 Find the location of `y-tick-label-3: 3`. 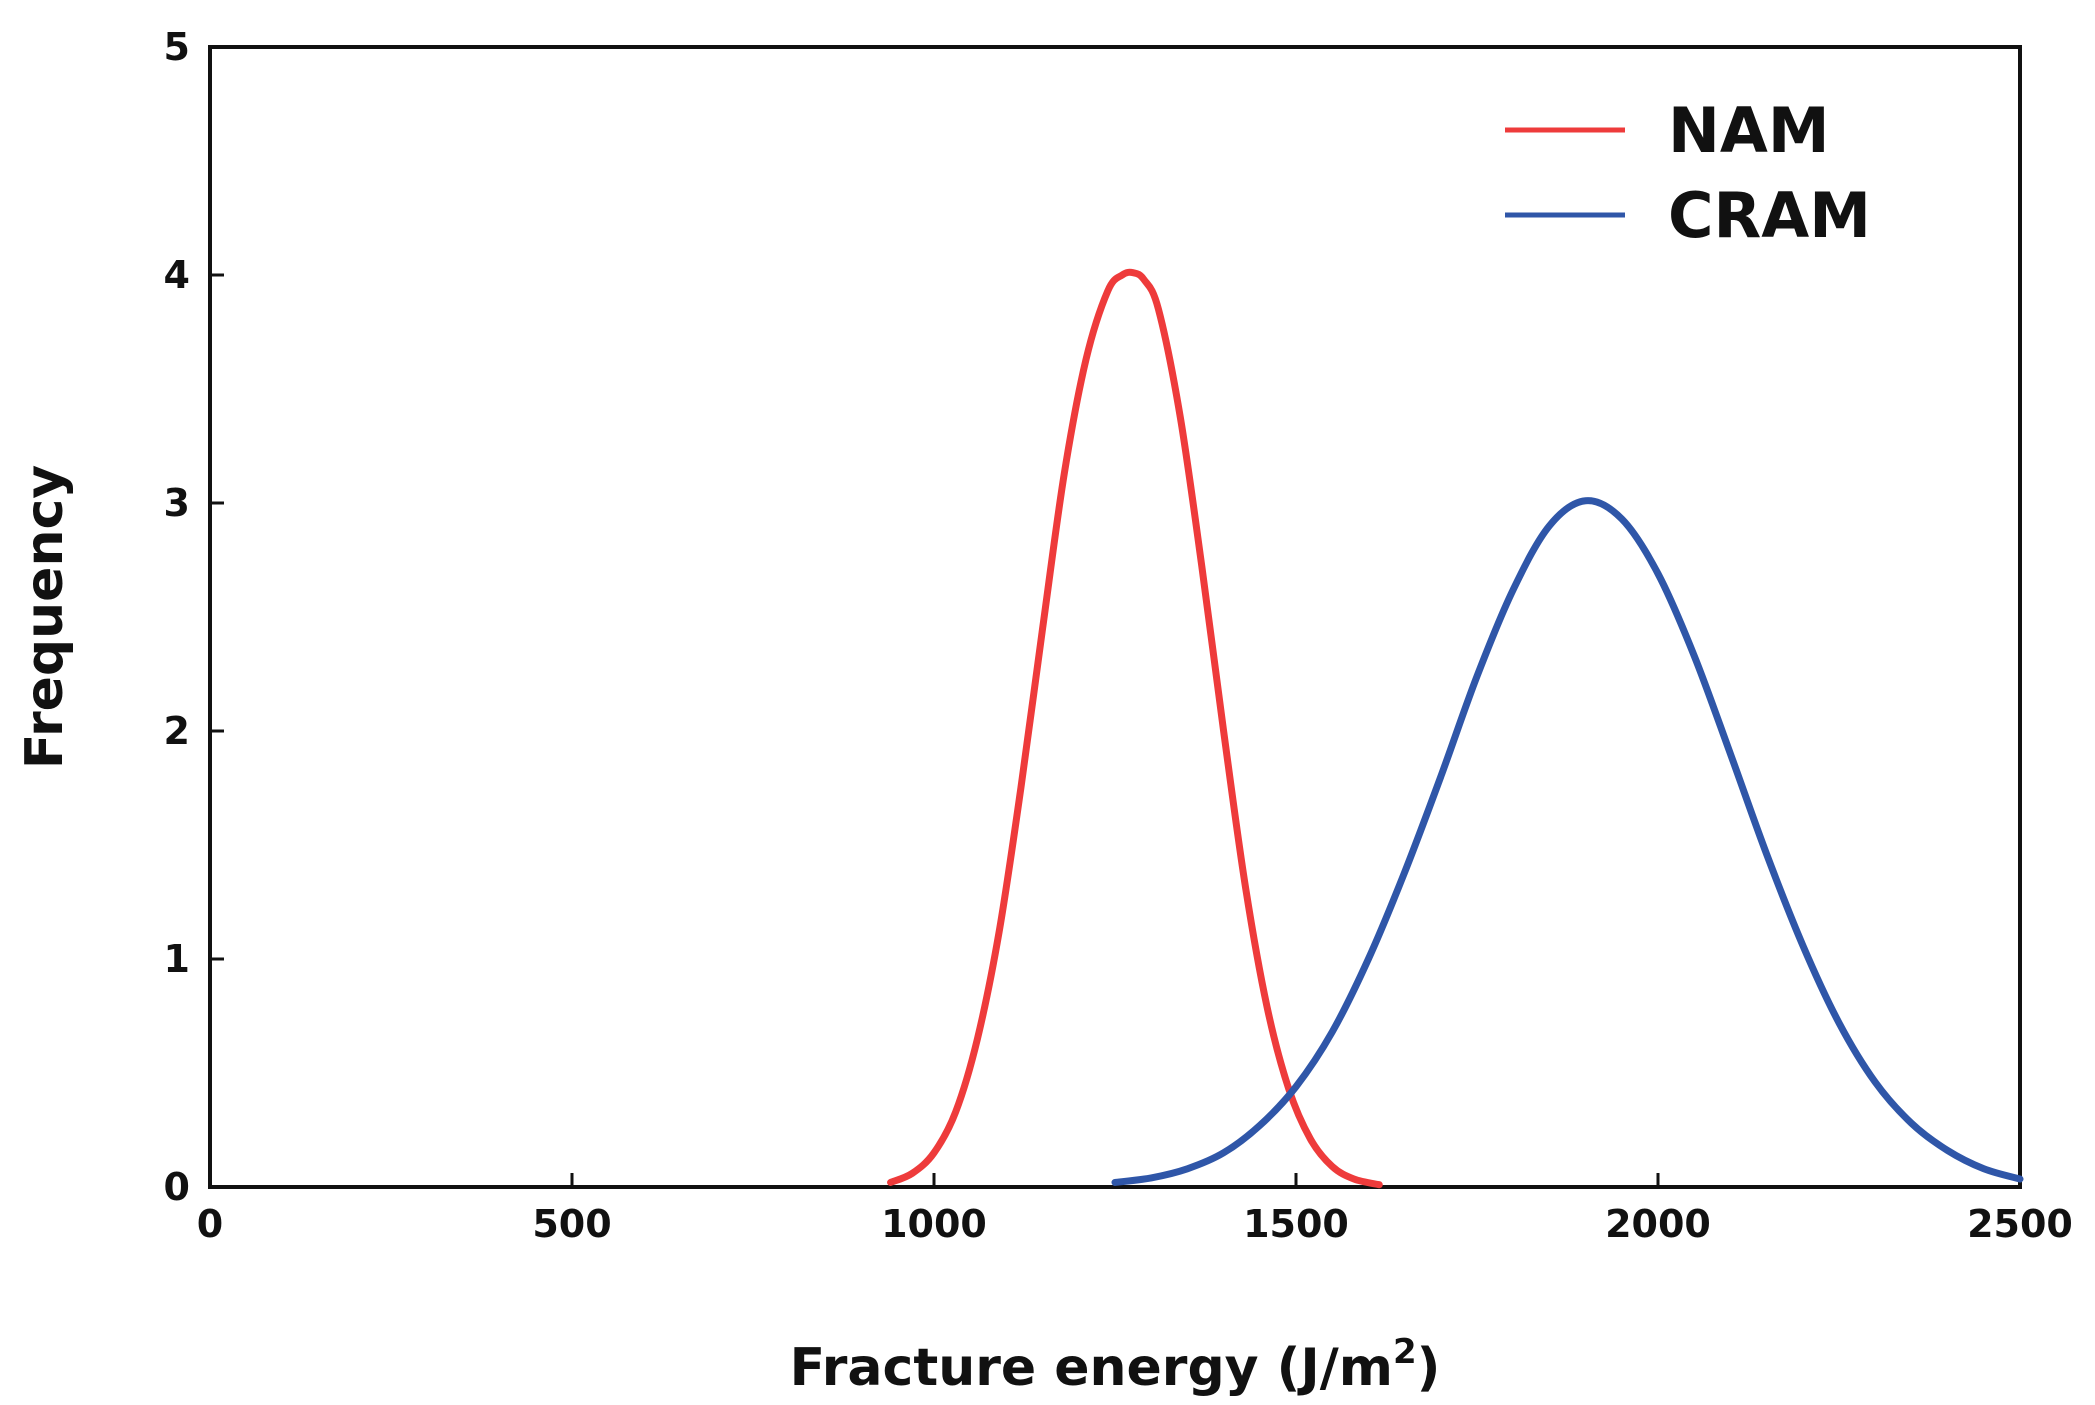

y-tick-label-3: 3 is located at coordinates (177, 503).